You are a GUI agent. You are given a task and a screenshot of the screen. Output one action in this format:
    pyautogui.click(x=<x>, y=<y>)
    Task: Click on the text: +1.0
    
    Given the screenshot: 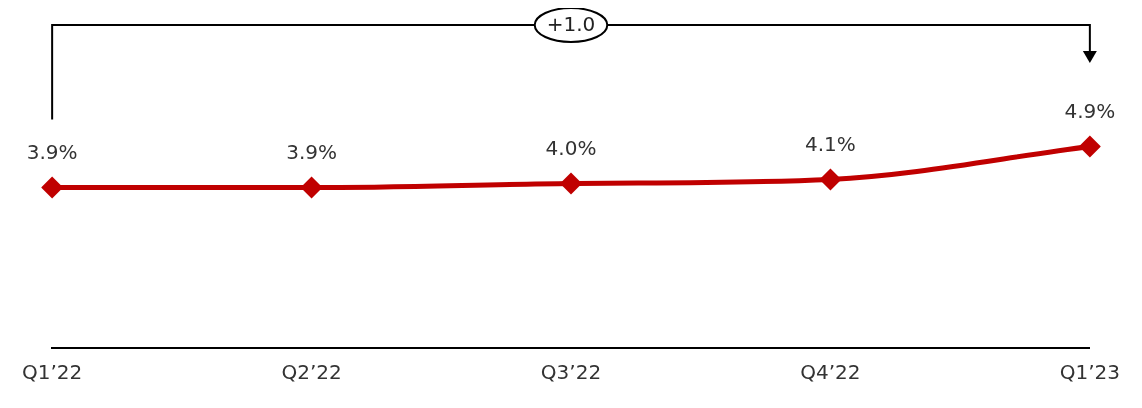 What is the action you would take?
    pyautogui.click(x=571, y=24)
    